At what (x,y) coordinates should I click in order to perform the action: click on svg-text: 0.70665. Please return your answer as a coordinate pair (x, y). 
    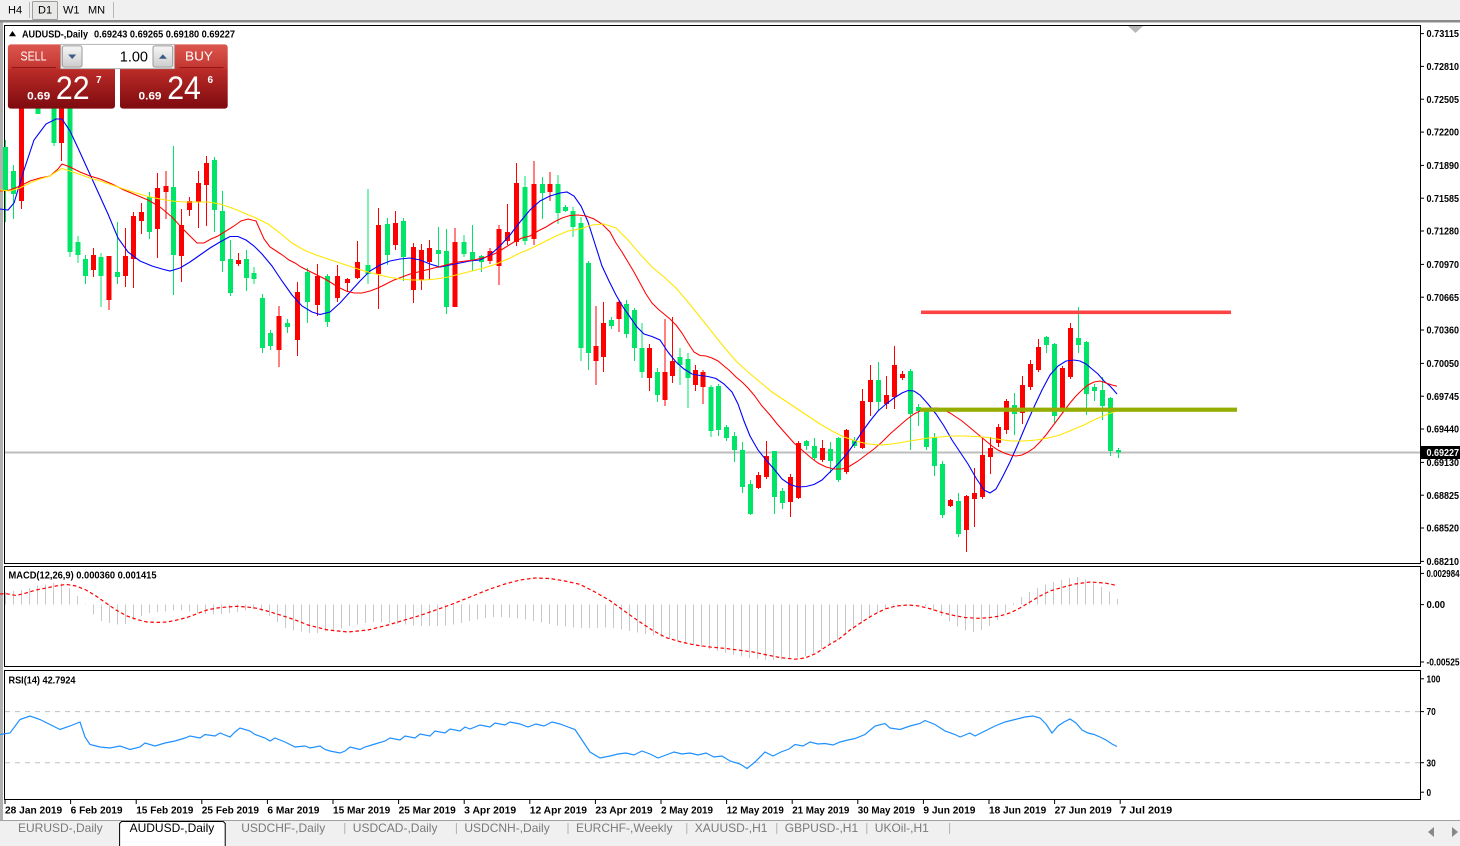
    Looking at the image, I should click on (1443, 298).